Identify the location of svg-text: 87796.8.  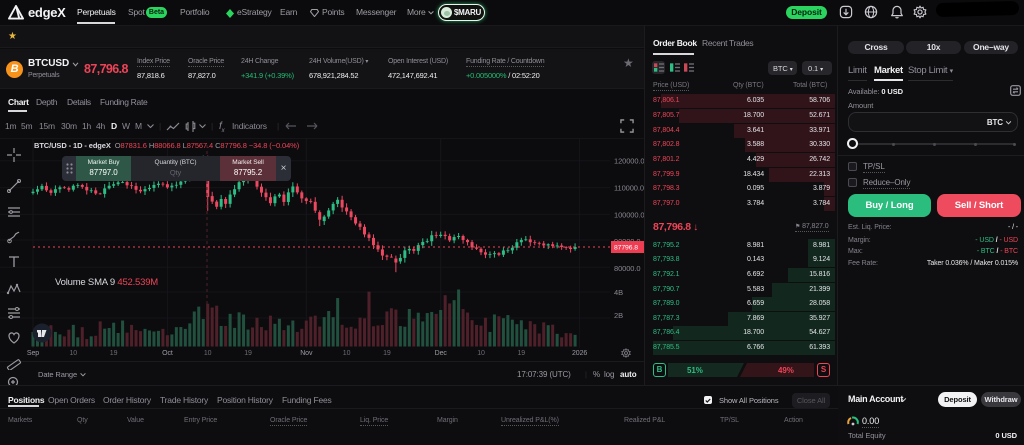
(626, 248).